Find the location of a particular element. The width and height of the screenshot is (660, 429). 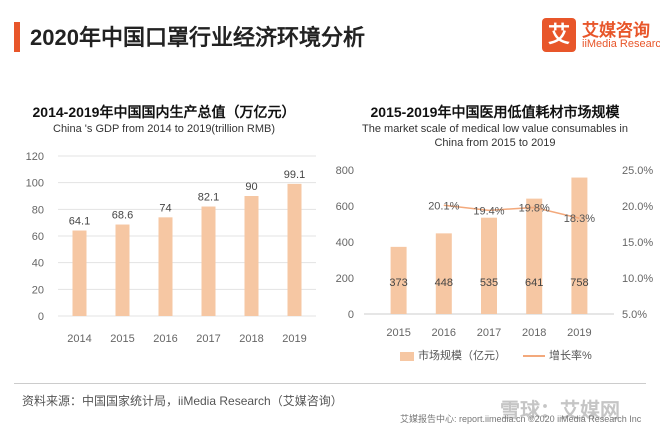

legend-line-label: 增长率% is located at coordinates (570, 356).